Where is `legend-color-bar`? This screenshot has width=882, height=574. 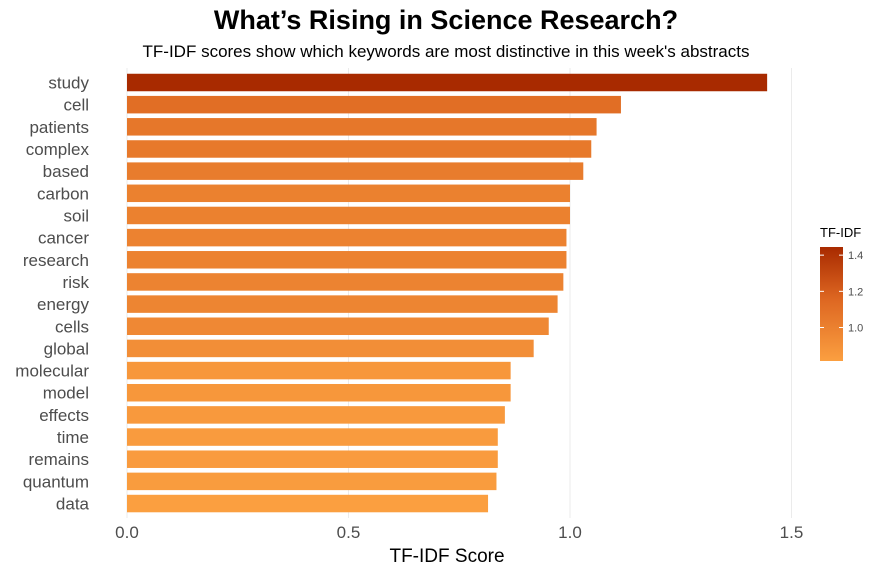 legend-color-bar is located at coordinates (831, 304).